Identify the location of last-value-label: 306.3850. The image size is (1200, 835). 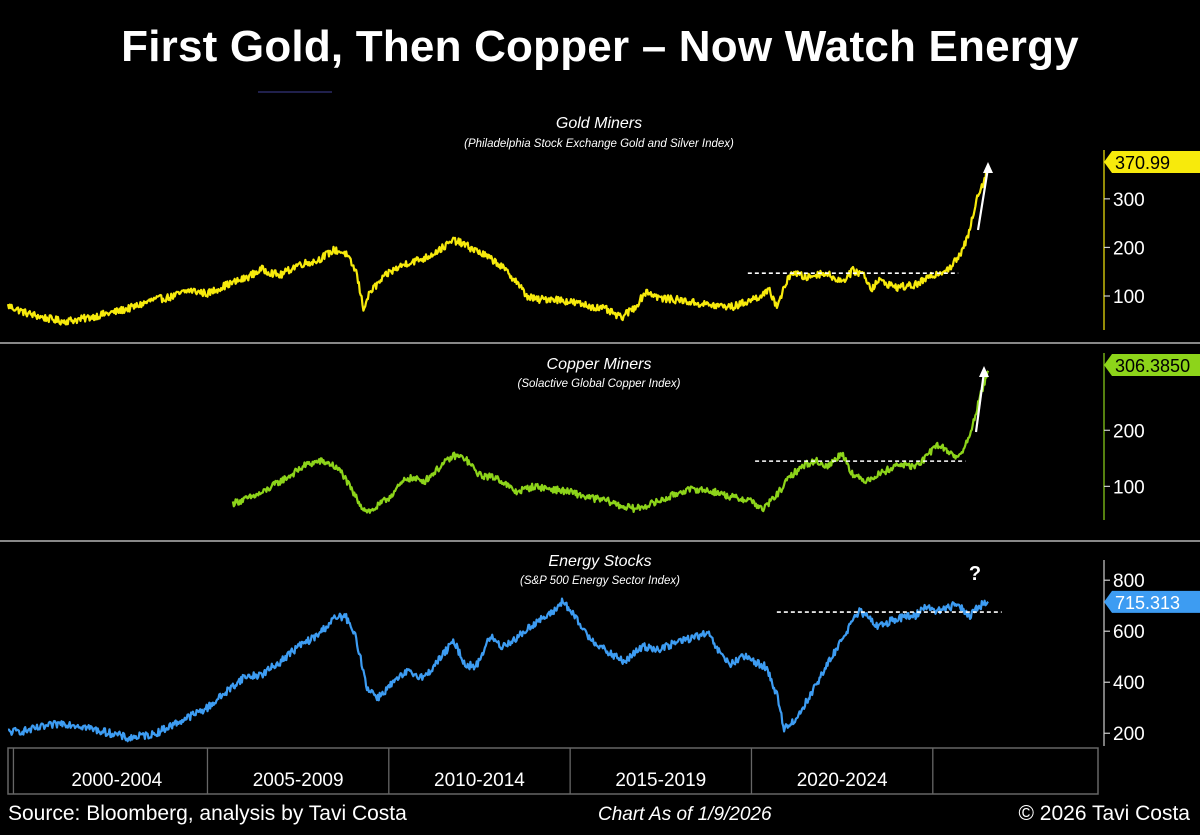
(1152, 366).